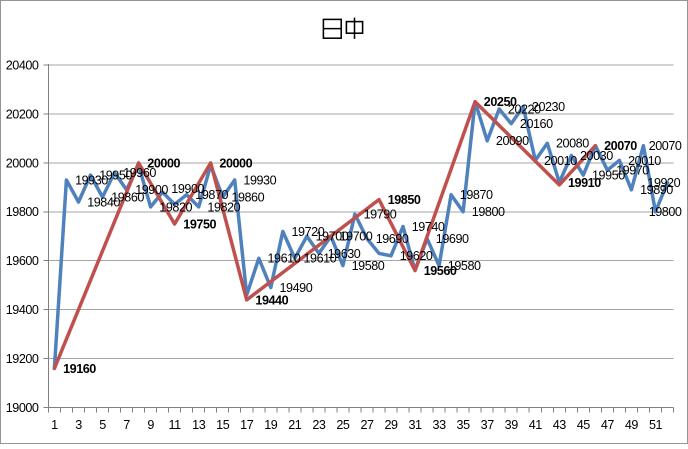 The width and height of the screenshot is (688, 449). Describe the element at coordinates (308, 232) in the screenshot. I see `svg-text: 19720` at that location.